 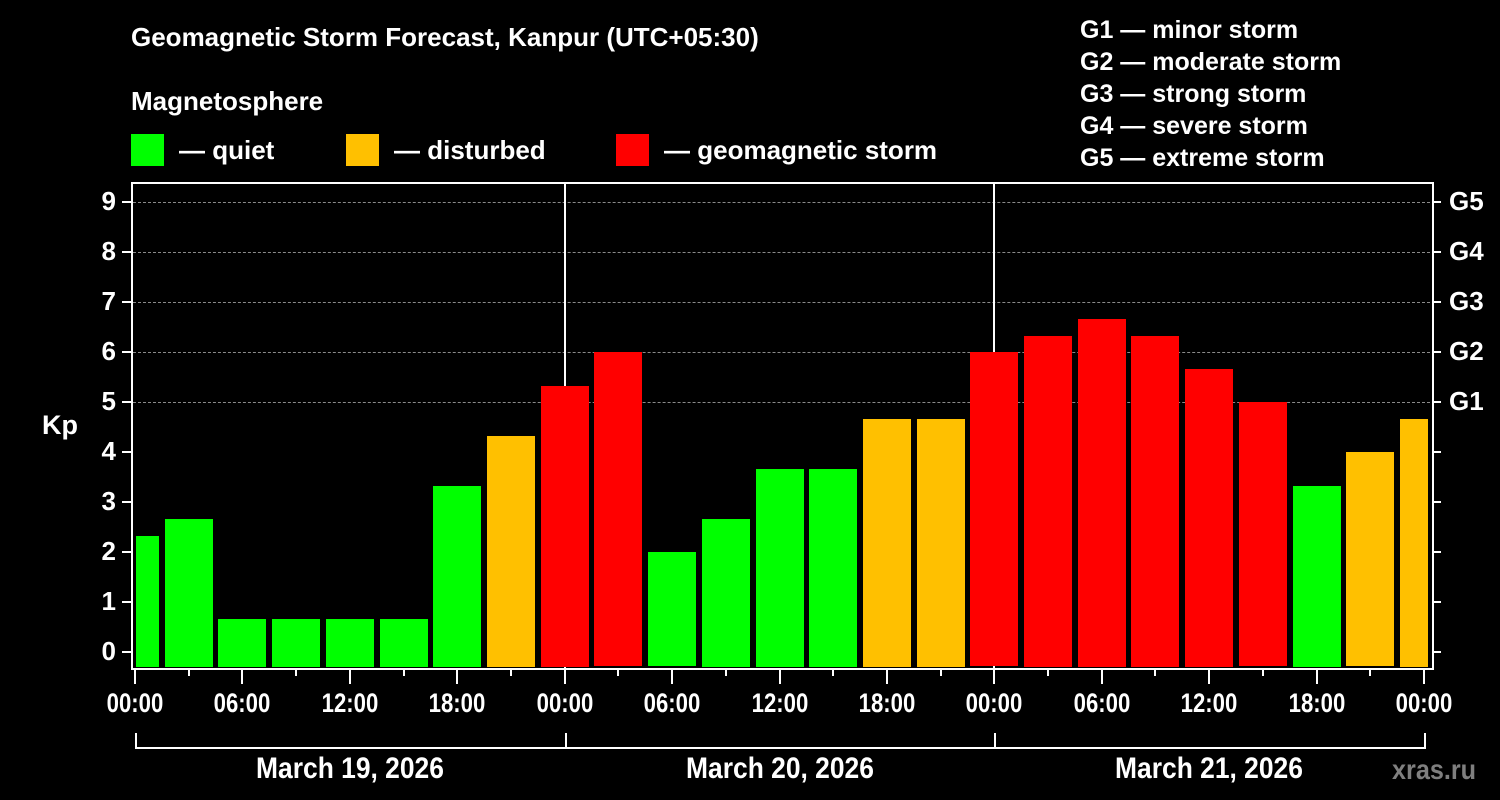 What do you see at coordinates (1202, 158) in the screenshot?
I see `g5-legend: G5 — extreme storm` at bounding box center [1202, 158].